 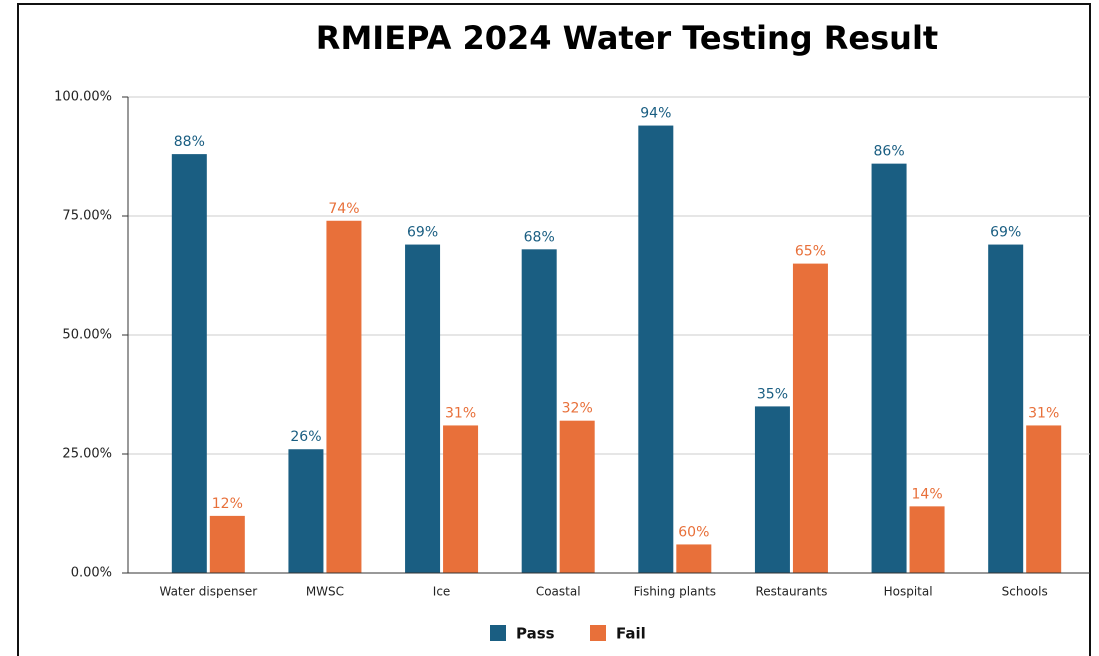 What do you see at coordinates (810, 252) in the screenshot?
I see `data-label: 65%` at bounding box center [810, 252].